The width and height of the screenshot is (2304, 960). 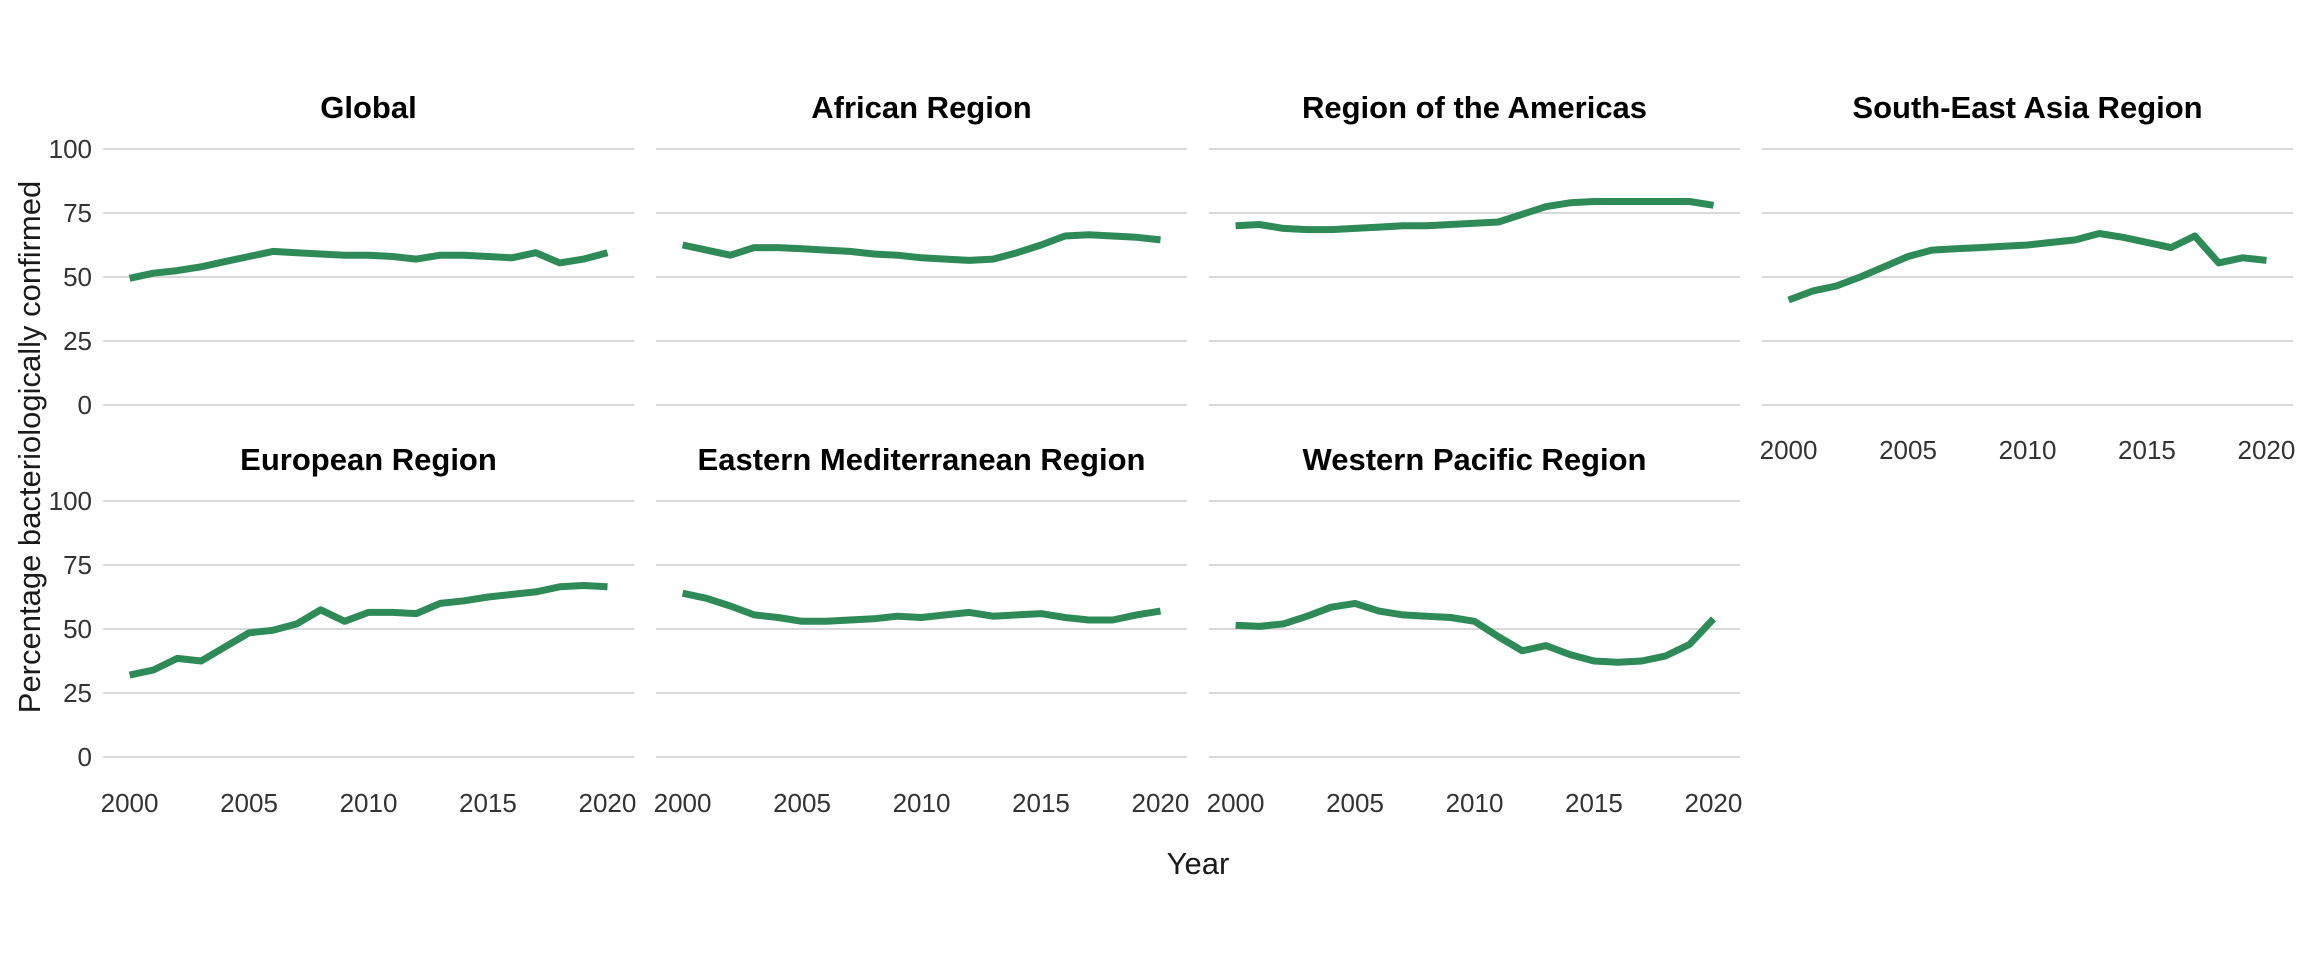 I want to click on facet-plot-region-of-the-americas, so click(x=1474, y=277).